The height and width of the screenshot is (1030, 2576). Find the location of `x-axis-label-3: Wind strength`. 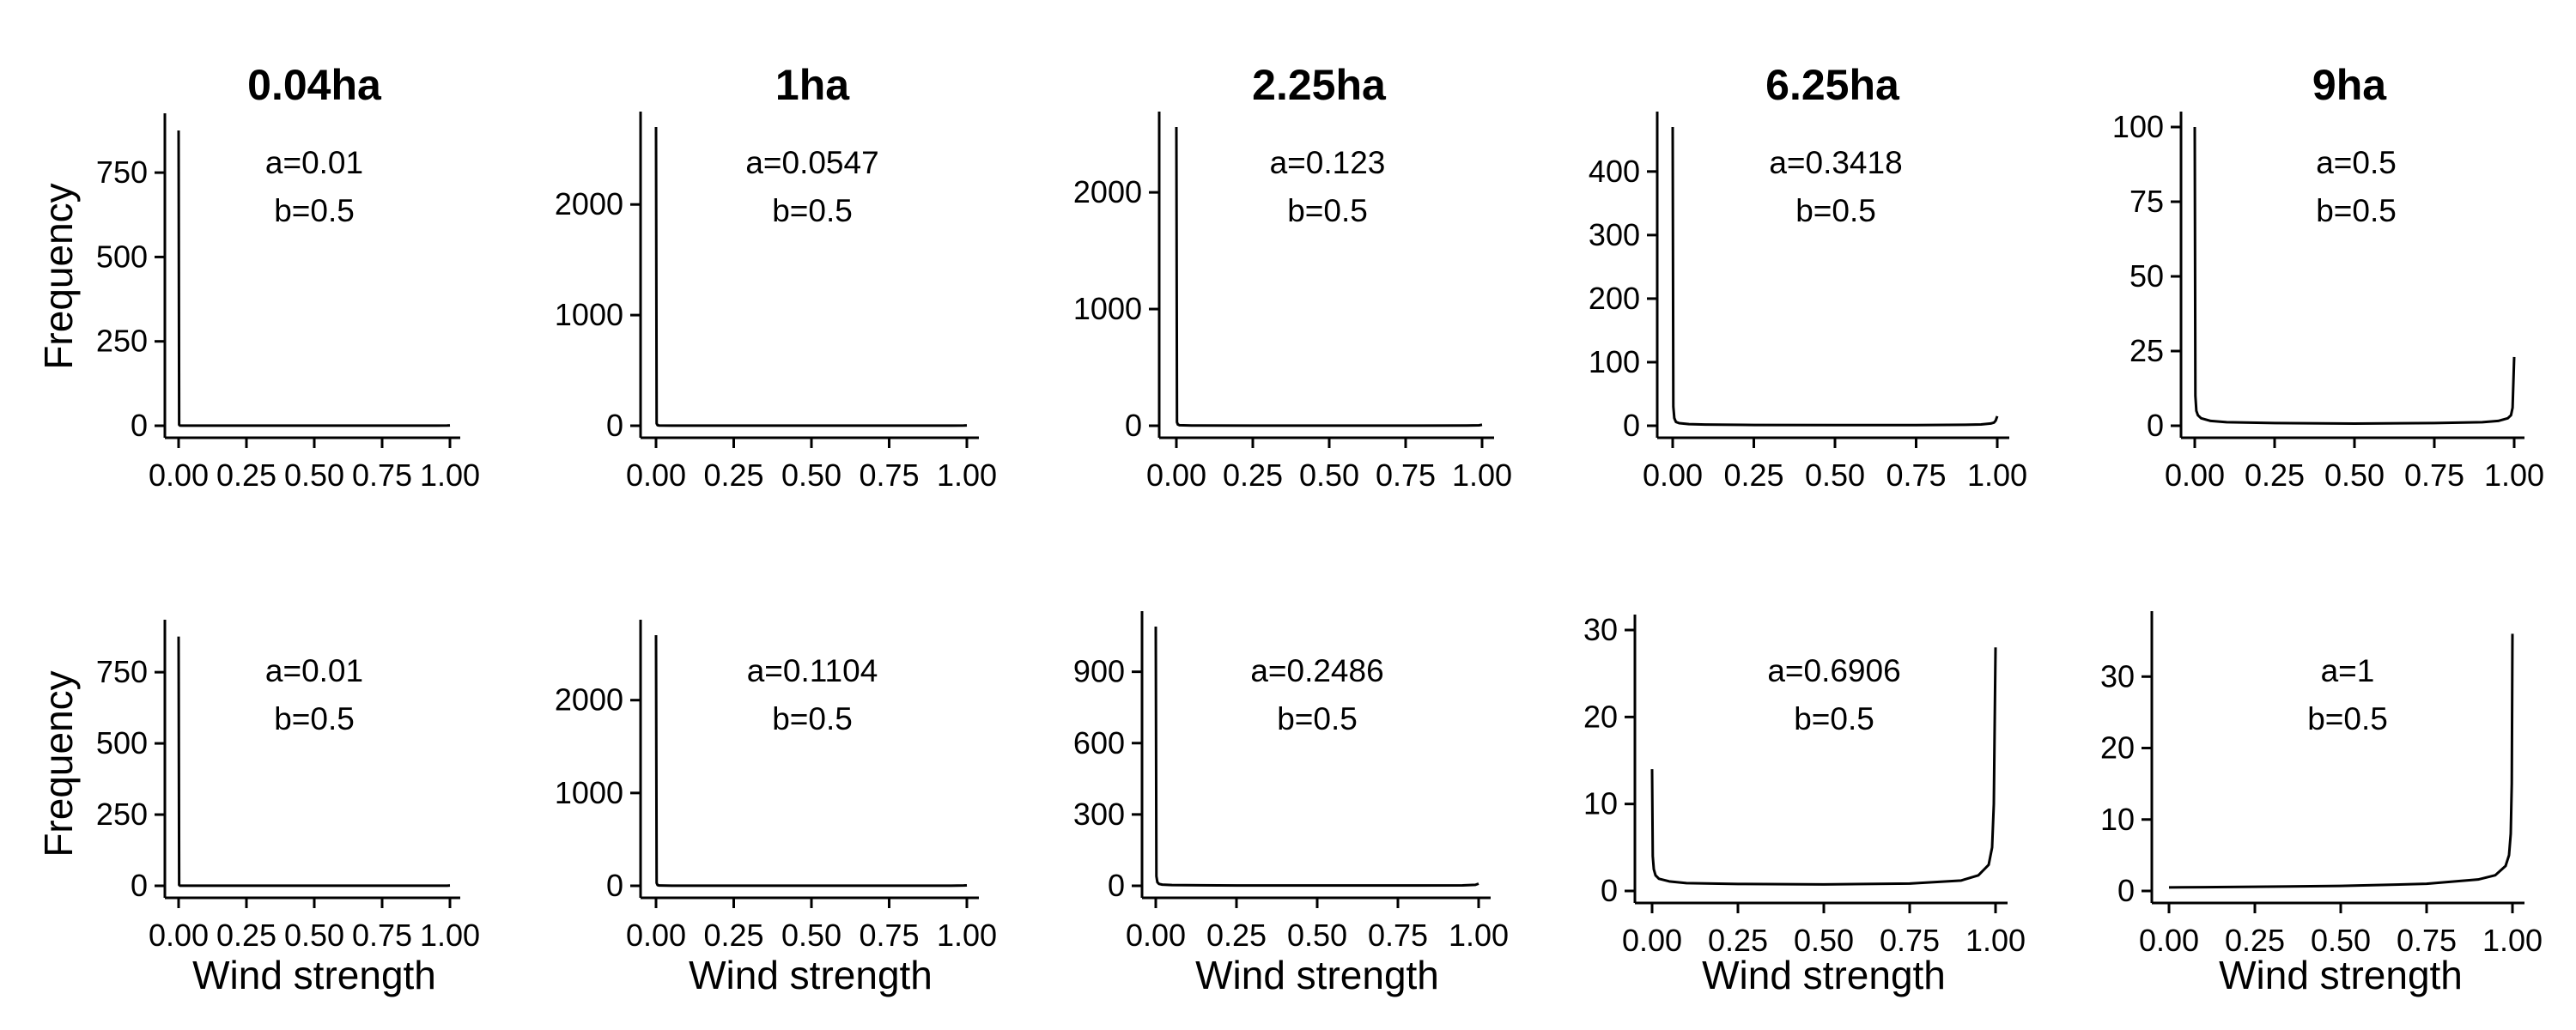

x-axis-label-3: Wind strength is located at coordinates (1824, 975).